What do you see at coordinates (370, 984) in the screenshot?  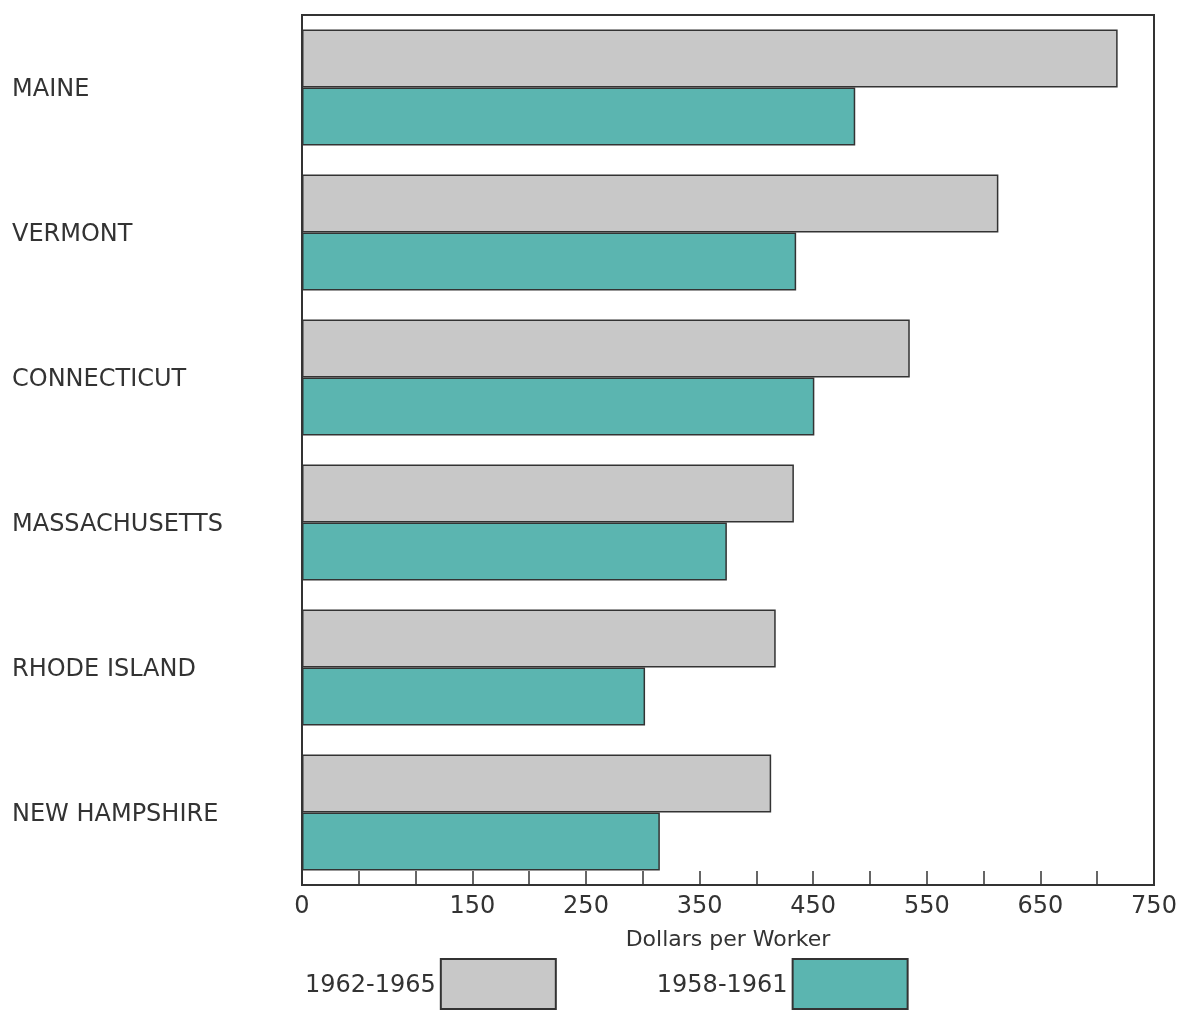 I see `legend-label: 1962-1965` at bounding box center [370, 984].